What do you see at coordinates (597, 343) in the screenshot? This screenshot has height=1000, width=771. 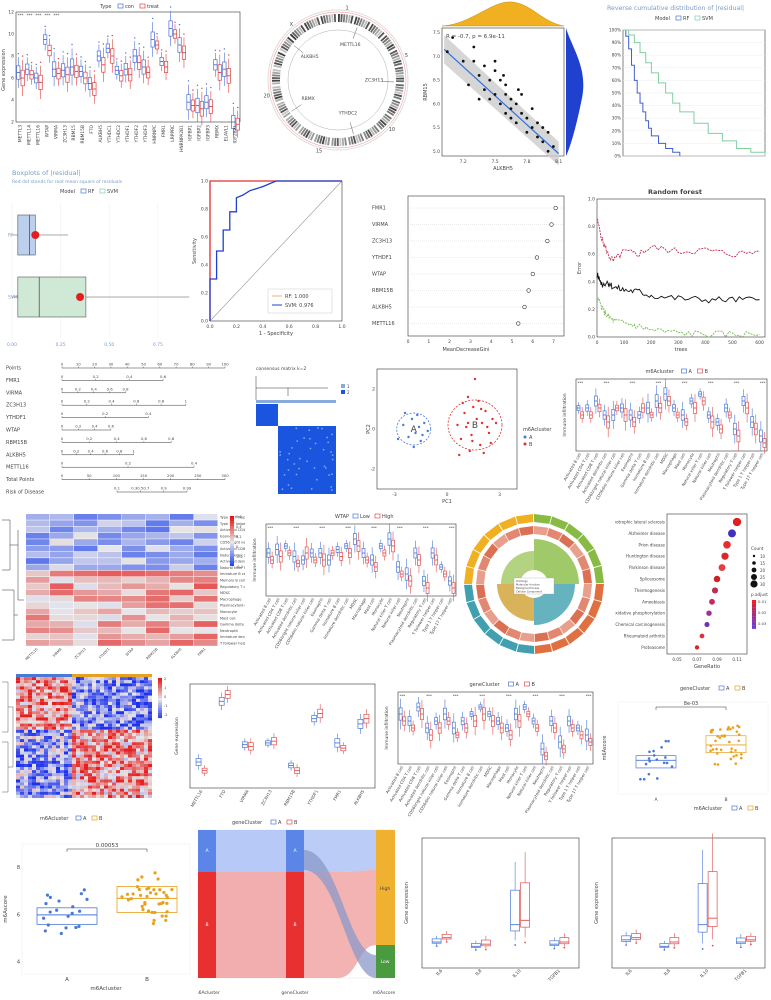 I see `x-tick-label: 0` at bounding box center [597, 343].